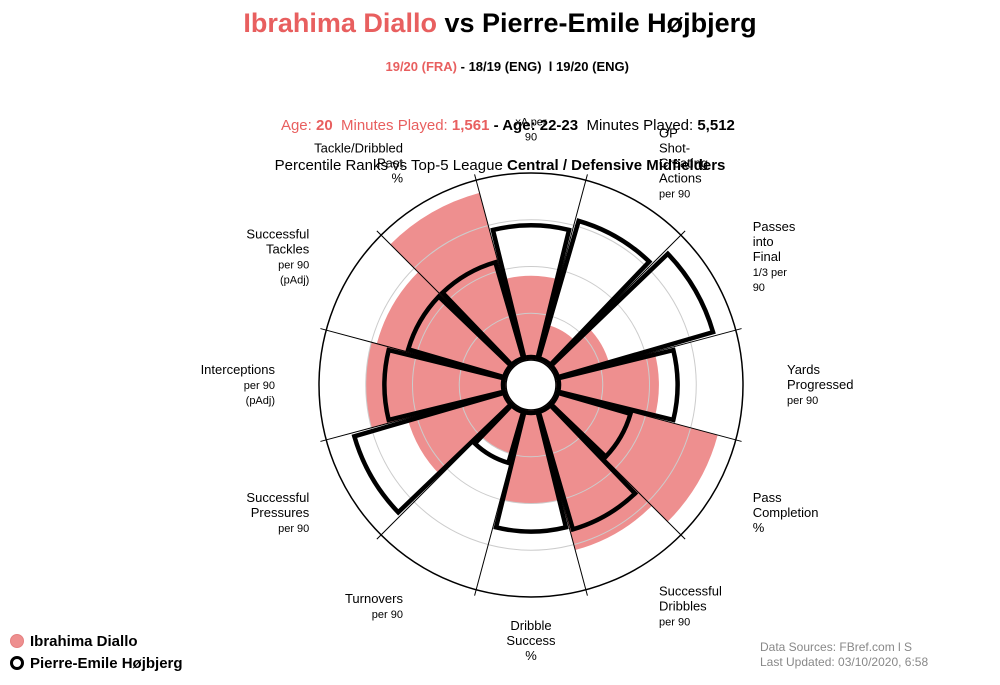  I want to click on chart-title: Ibrahima Diallo vs Pierre-Emile Højbjerg, so click(500, 23).